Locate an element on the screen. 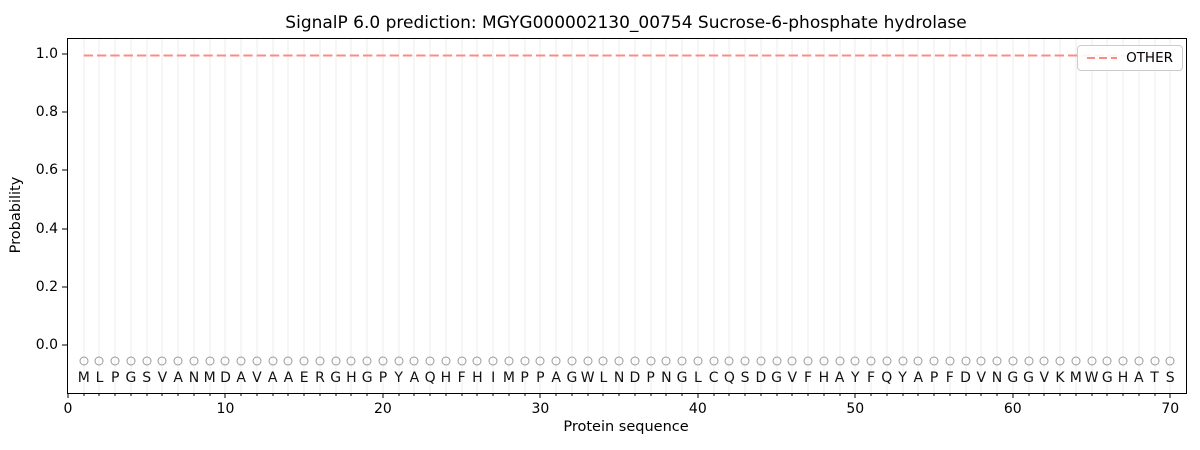 This screenshot has height=450, width=1200. x-tick-label: 40 is located at coordinates (697, 409).